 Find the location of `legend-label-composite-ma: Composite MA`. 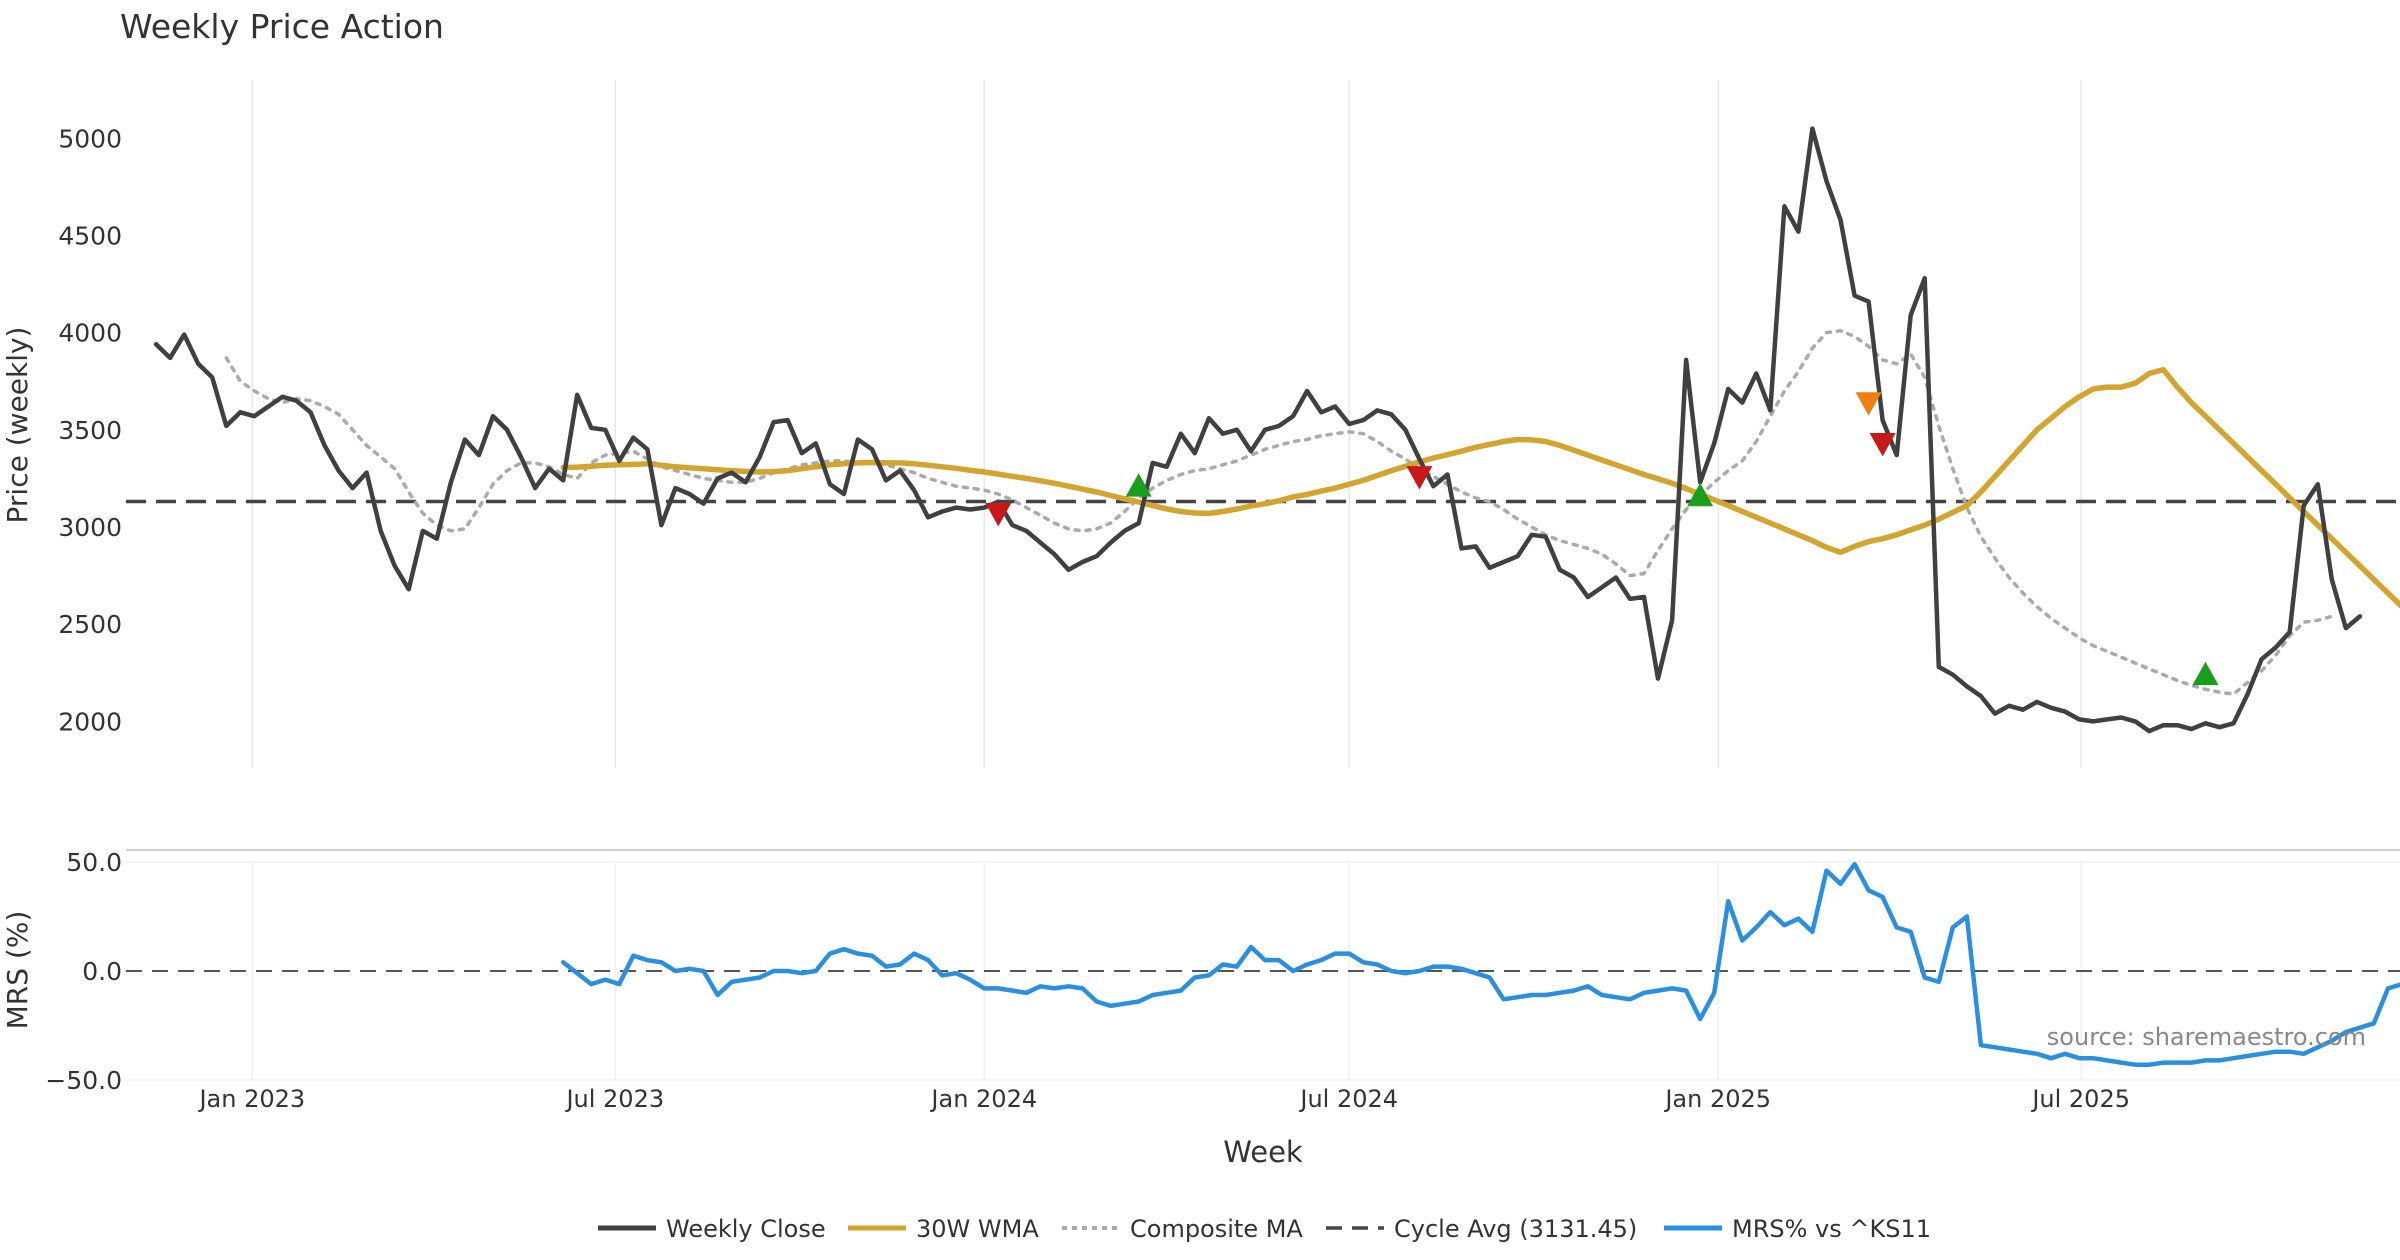

legend-label-composite-ma: Composite MA is located at coordinates (1216, 1229).